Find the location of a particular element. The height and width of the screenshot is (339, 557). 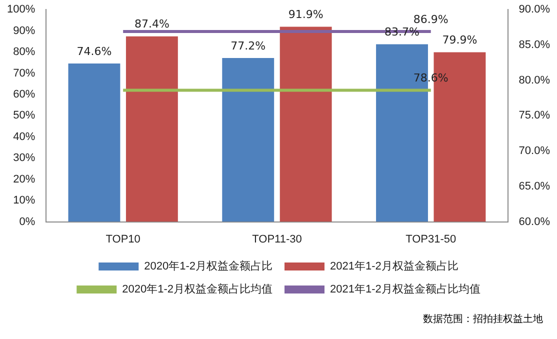

y2-tick-label: 85.0% is located at coordinates (534, 45).